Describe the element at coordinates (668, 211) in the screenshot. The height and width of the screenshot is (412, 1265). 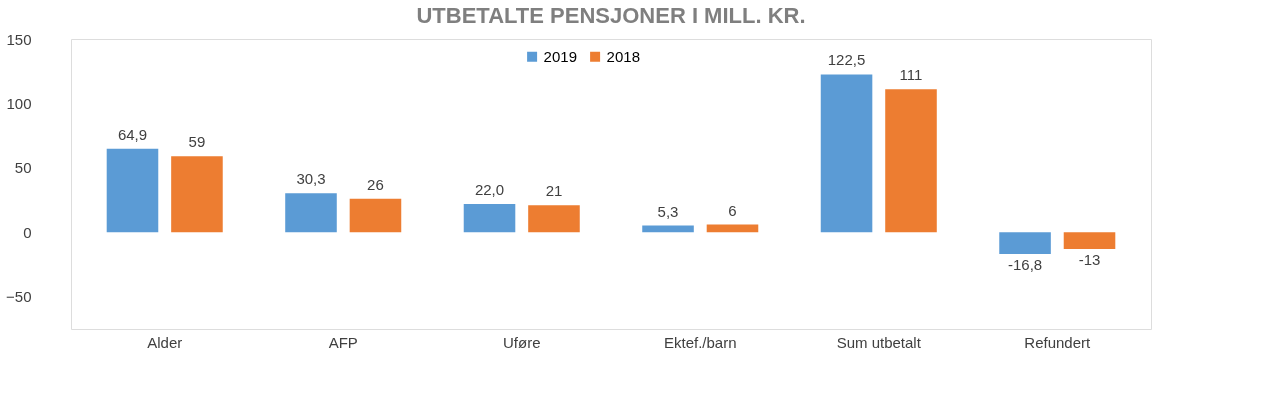
I see `data-label: 5,3` at that location.